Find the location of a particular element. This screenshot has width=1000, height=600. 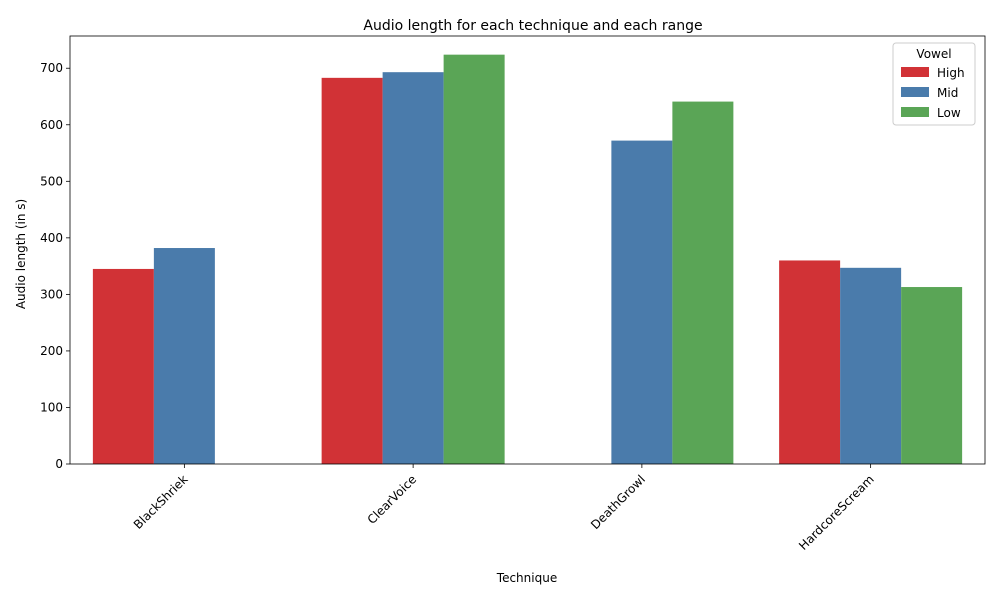

y-axis-label: Audio length (in s) is located at coordinates (21, 254).